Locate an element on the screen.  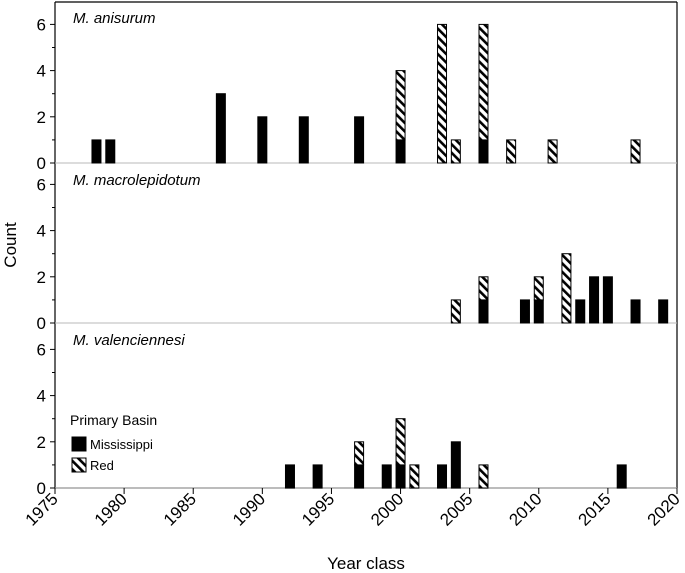
bar-mississippi-2009 is located at coordinates (524, 311).